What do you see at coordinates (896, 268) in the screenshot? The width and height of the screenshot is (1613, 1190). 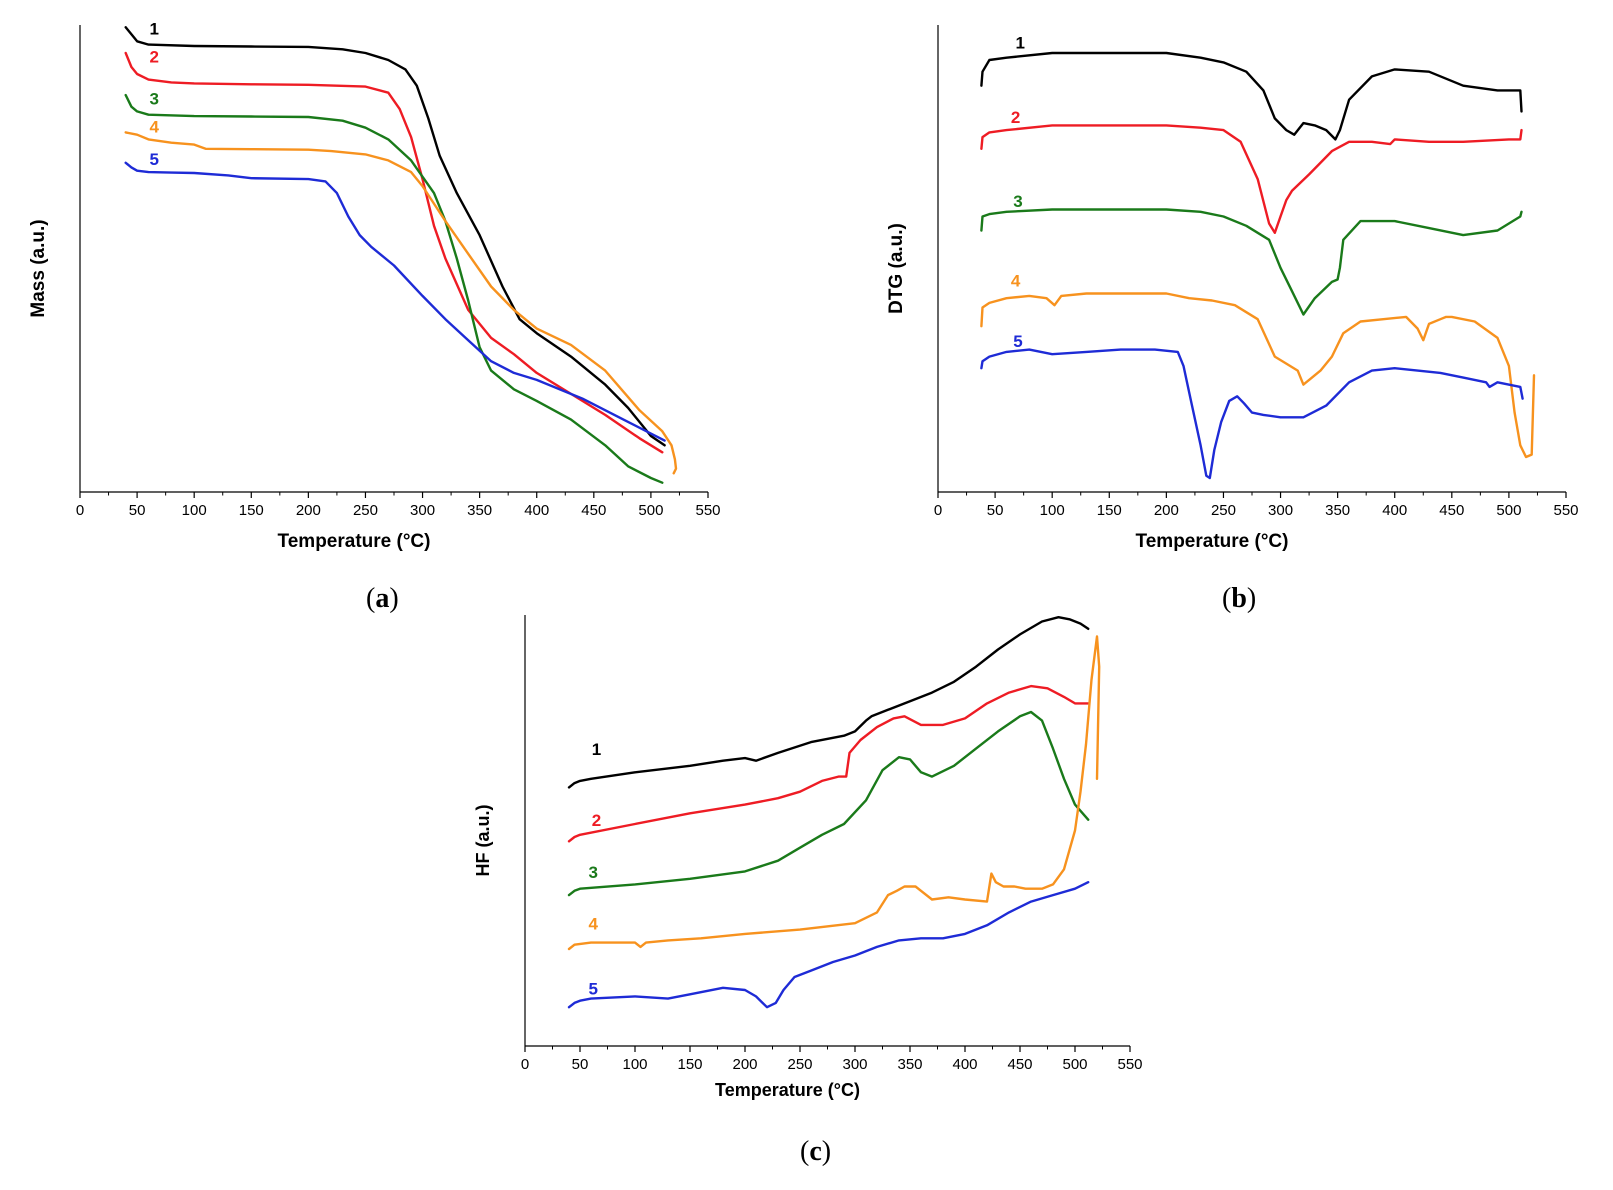 I see `y-axis-label: DTG (a.u.)` at bounding box center [896, 268].